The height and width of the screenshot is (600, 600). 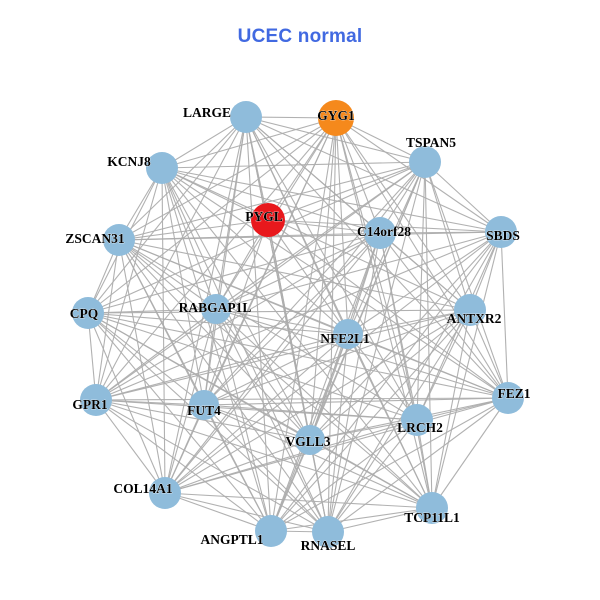 I want to click on graph-node-zscan31, so click(x=119, y=240).